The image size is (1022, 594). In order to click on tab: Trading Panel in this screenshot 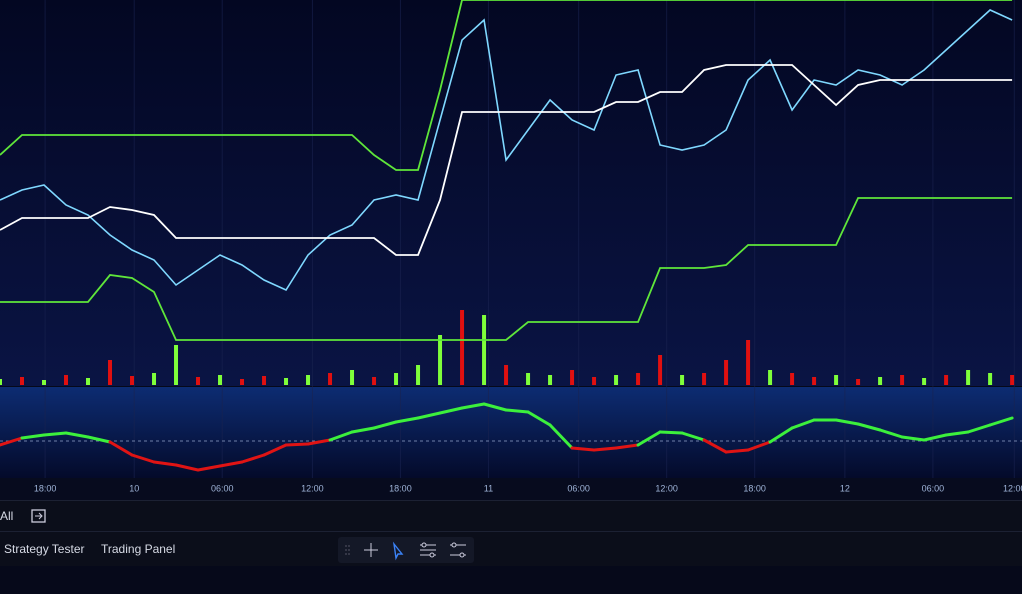, I will do `click(138, 549)`.